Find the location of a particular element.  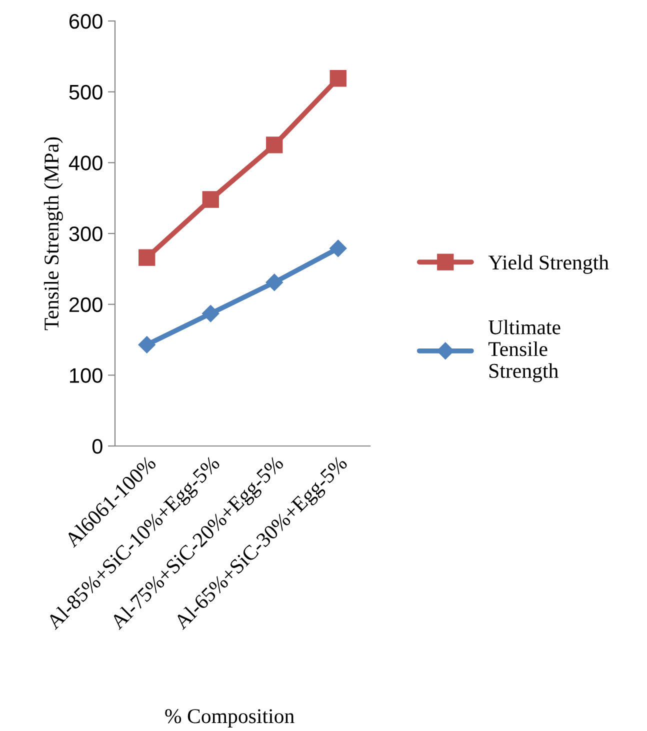

y-tick-label: 200 is located at coordinates (85, 304).